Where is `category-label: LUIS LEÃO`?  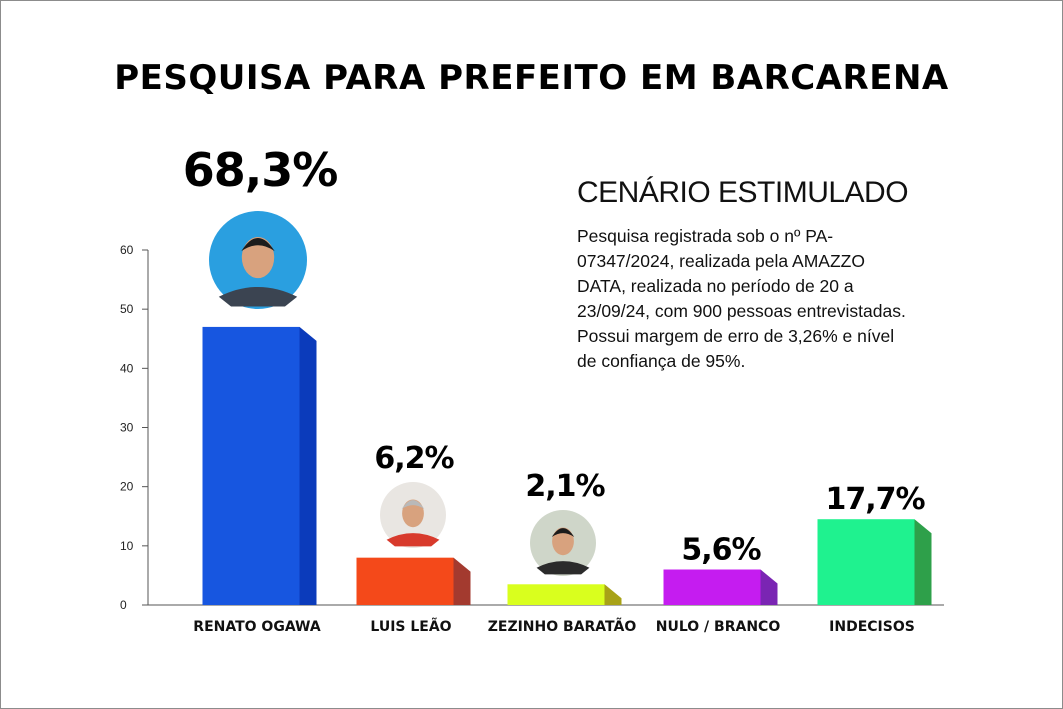
category-label: LUIS LEÃO is located at coordinates (410, 626).